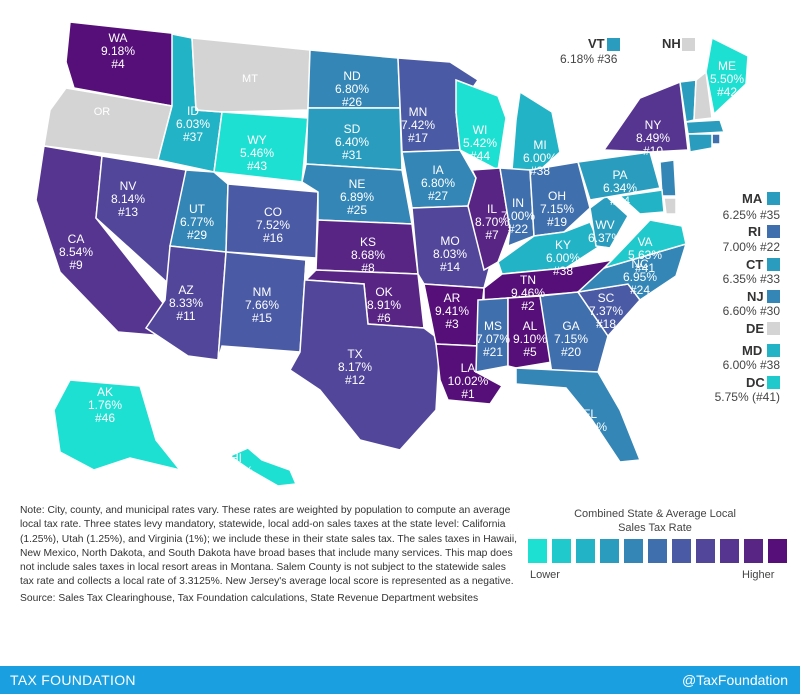 The width and height of the screenshot is (800, 694). I want to click on state-nj, so click(668, 178).